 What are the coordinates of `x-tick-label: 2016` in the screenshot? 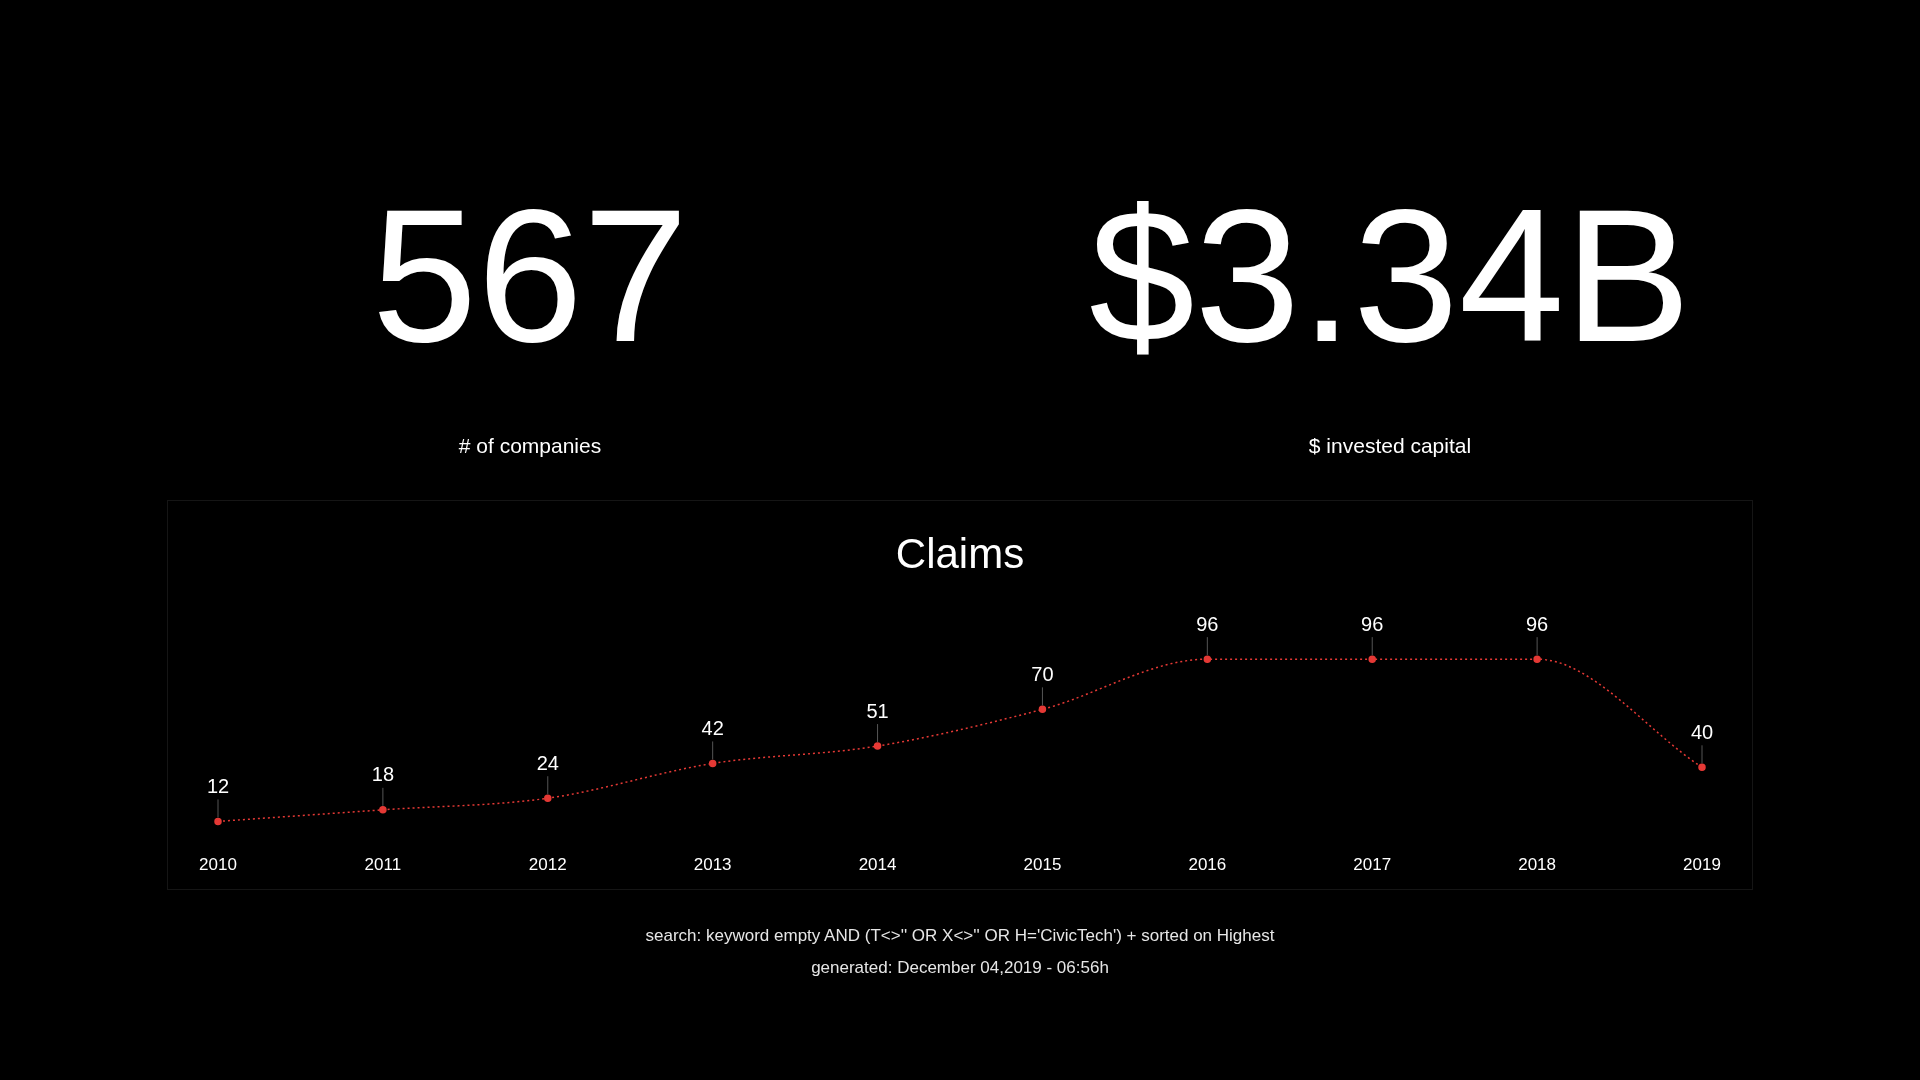 It's located at (1207, 865).